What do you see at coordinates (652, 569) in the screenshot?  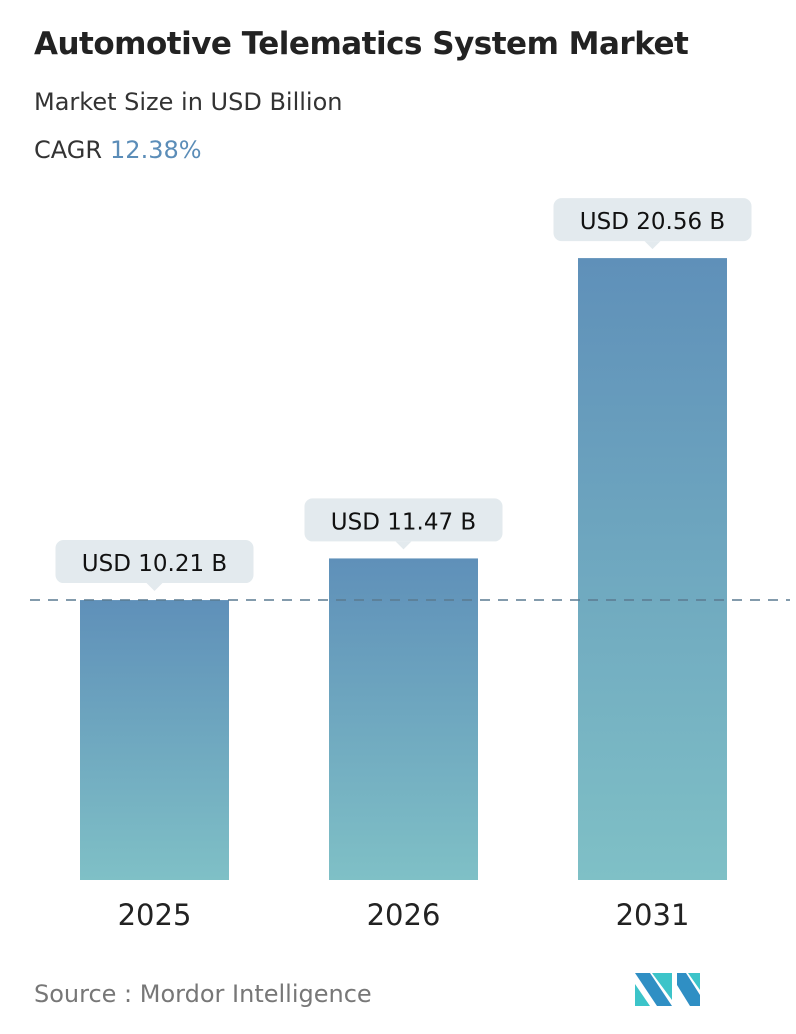 I see `bar-2031` at bounding box center [652, 569].